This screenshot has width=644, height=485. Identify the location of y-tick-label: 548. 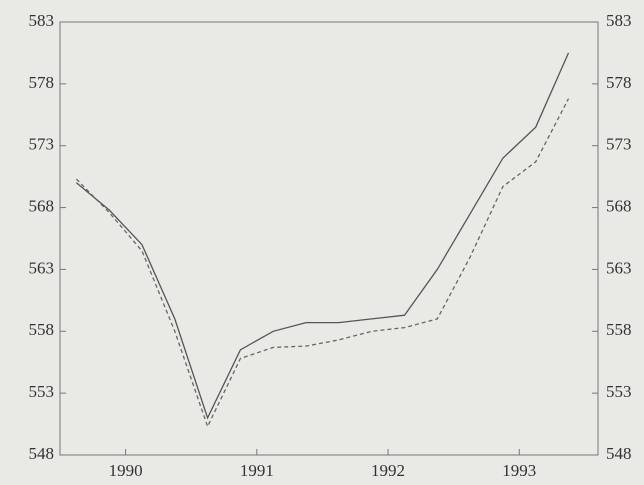
(42, 453).